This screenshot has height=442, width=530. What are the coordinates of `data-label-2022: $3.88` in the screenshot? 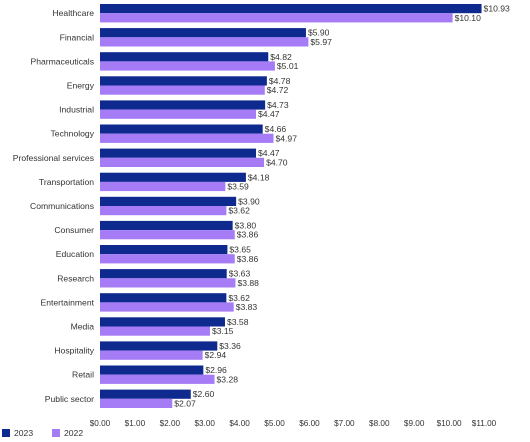 It's located at (248, 283).